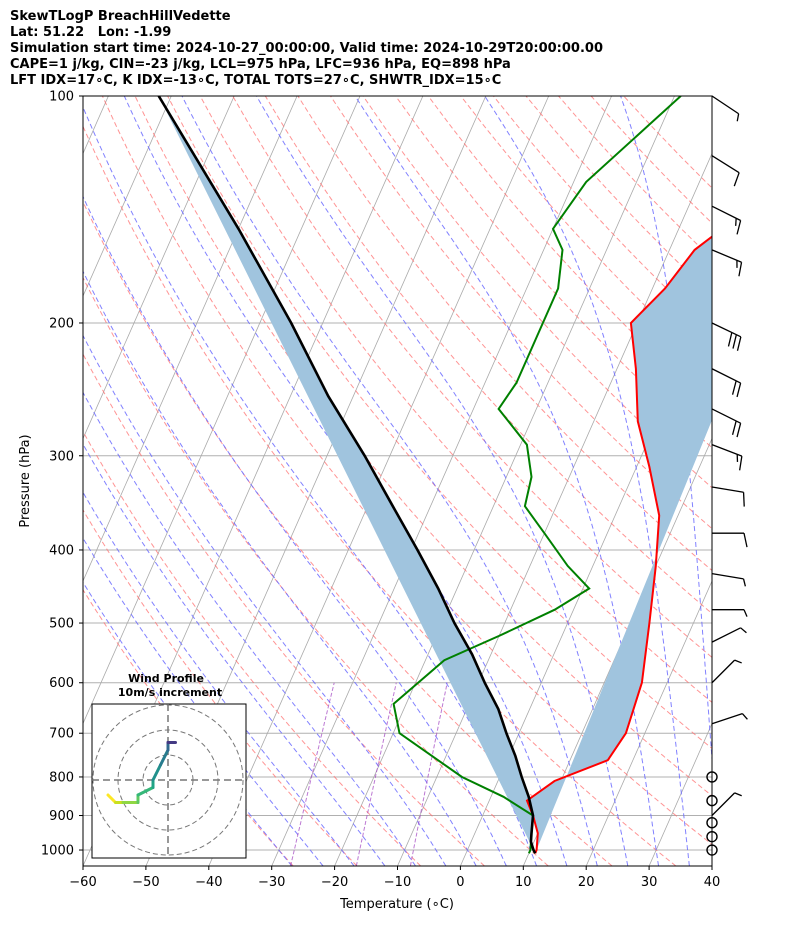 The width and height of the screenshot is (794, 937). Describe the element at coordinates (271, 882) in the screenshot. I see `x-tick-label: −30` at that location.